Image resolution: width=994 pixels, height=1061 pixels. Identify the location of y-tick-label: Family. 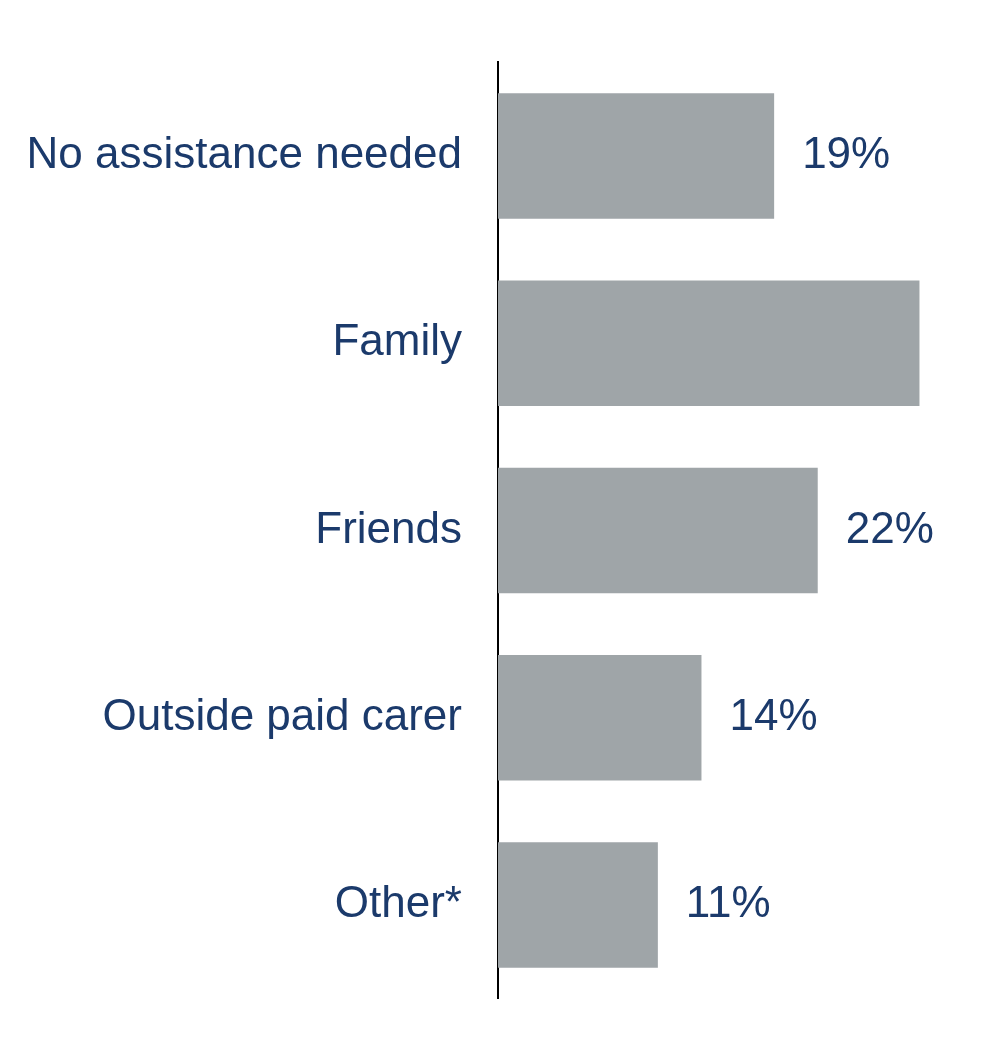
(397, 340).